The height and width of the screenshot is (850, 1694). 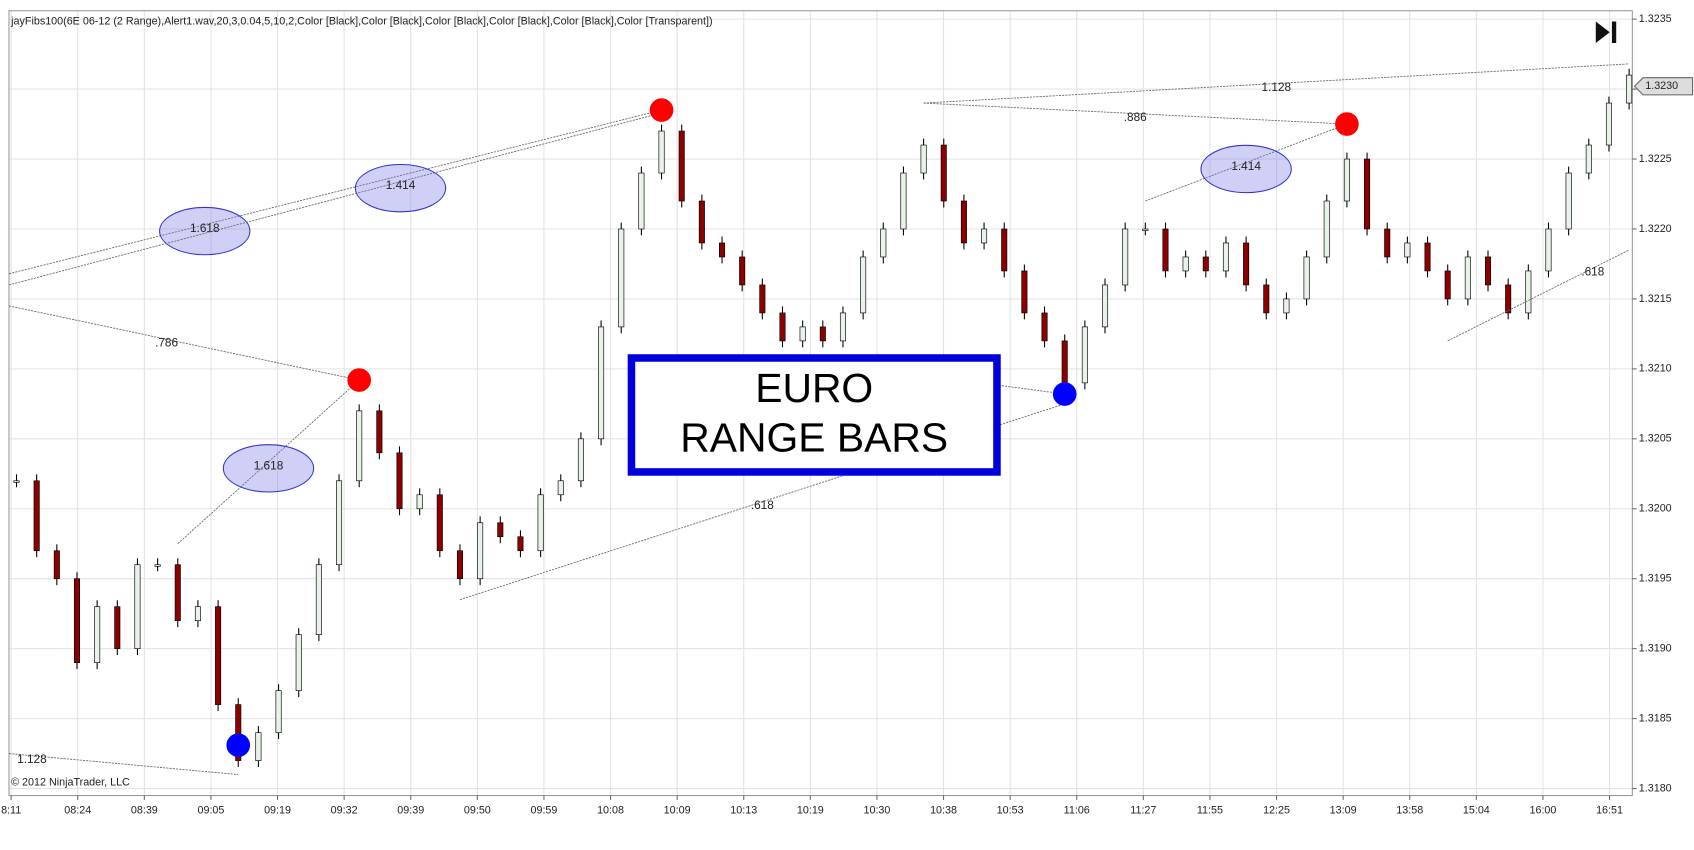 What do you see at coordinates (70, 782) in the screenshot?
I see `copyright: © 2012 NinjaTrader, LLC` at bounding box center [70, 782].